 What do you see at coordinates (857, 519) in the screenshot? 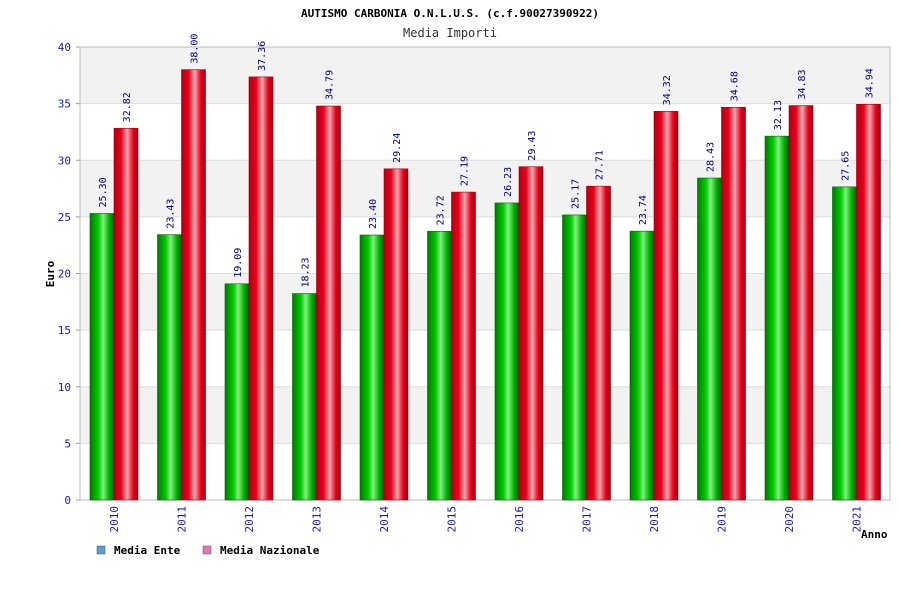
I see `x-tick-label-2021: 2021` at bounding box center [857, 519].